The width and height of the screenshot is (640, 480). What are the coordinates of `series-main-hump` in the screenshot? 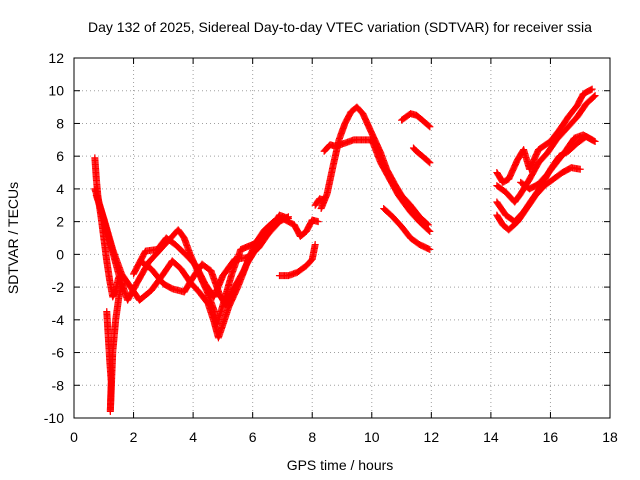 It's located at (374, 166).